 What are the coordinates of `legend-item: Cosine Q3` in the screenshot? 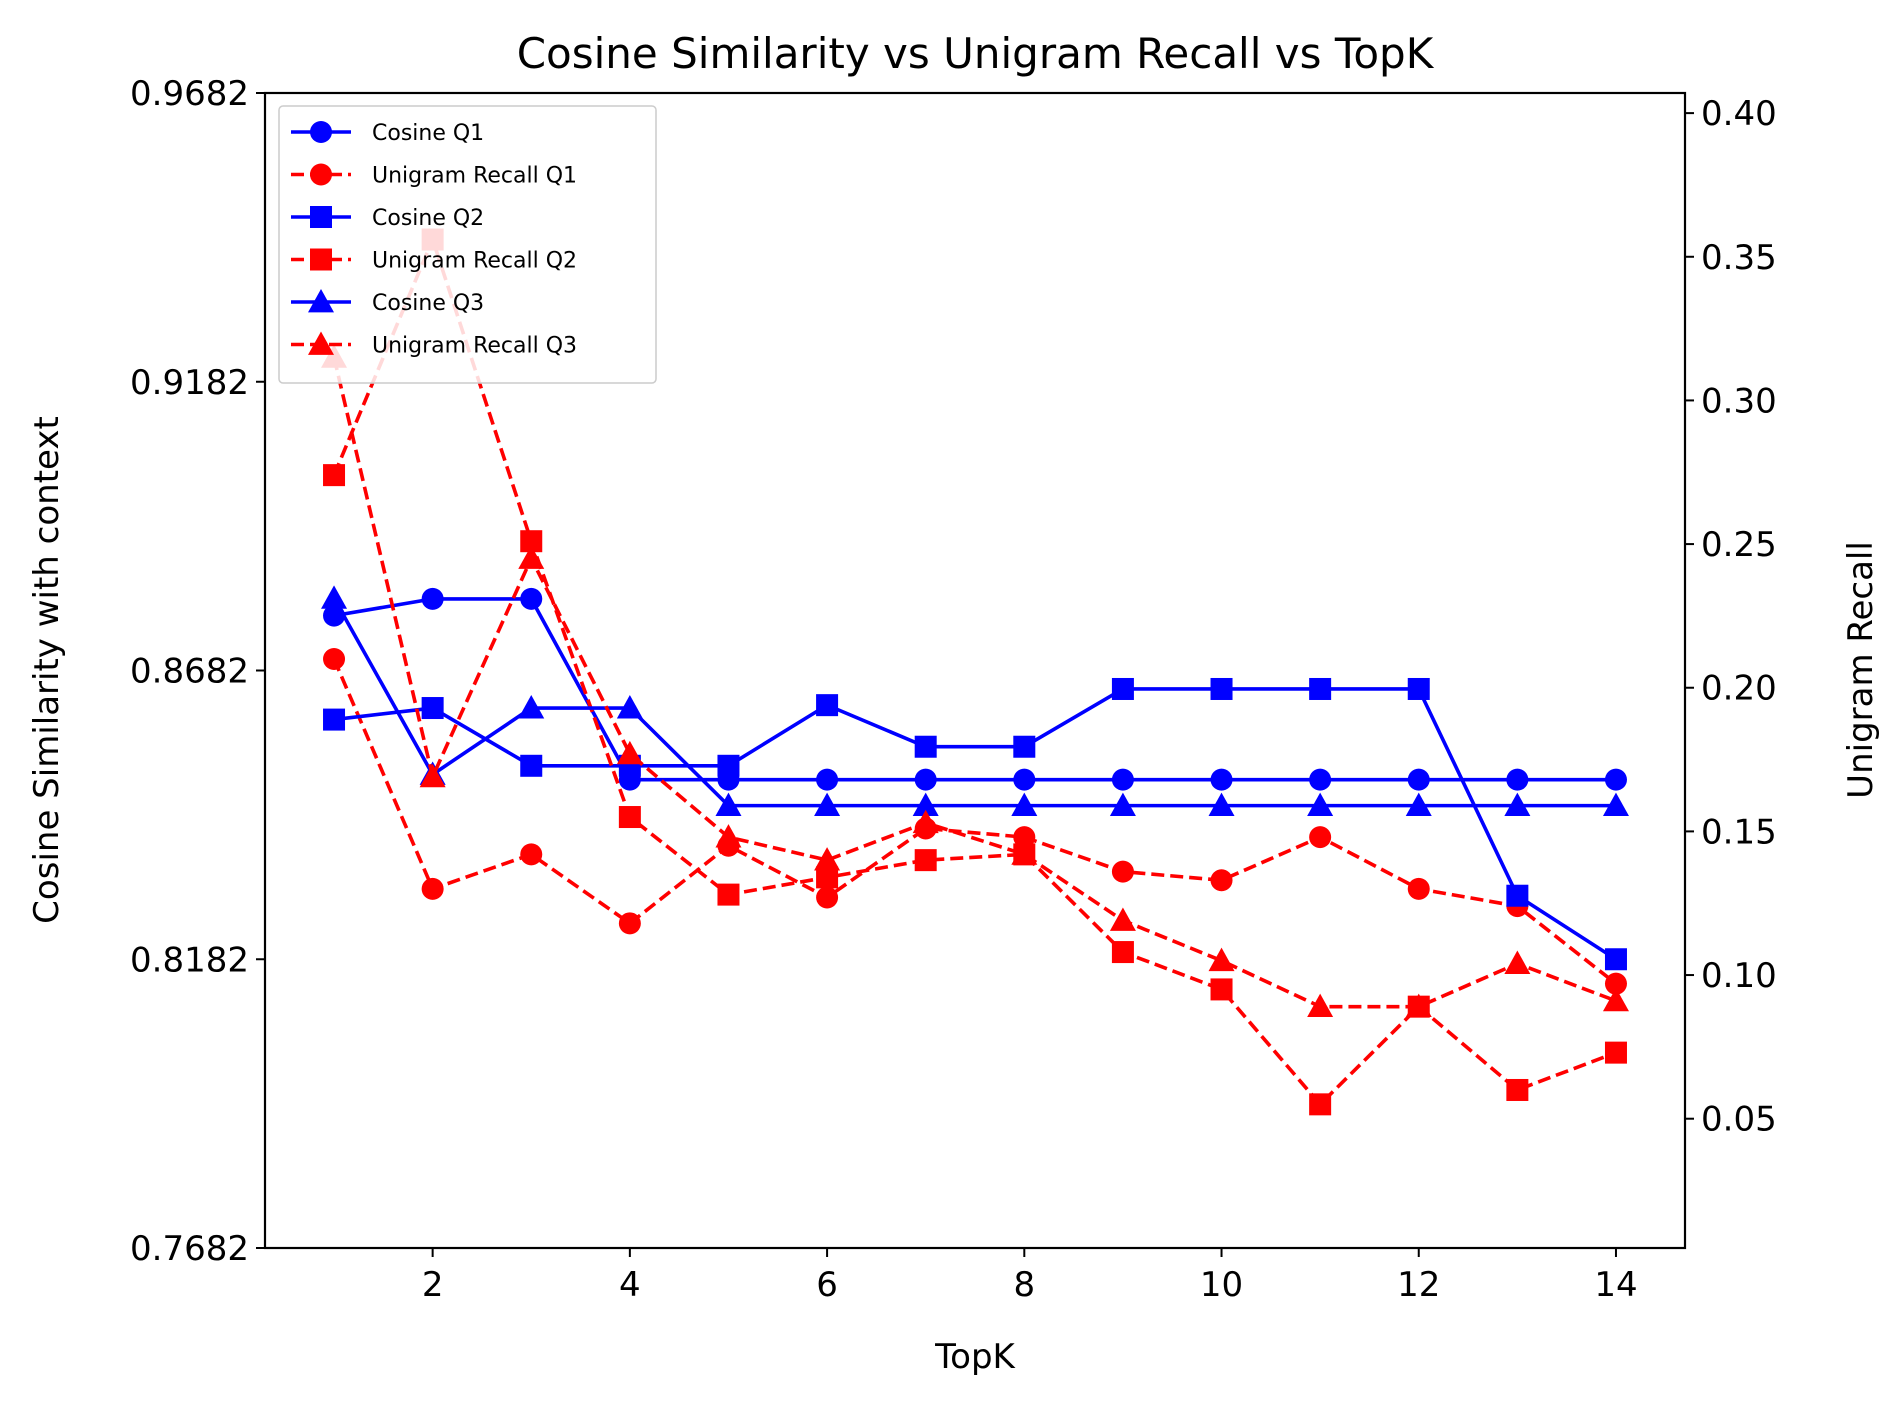 It's located at (387, 302).